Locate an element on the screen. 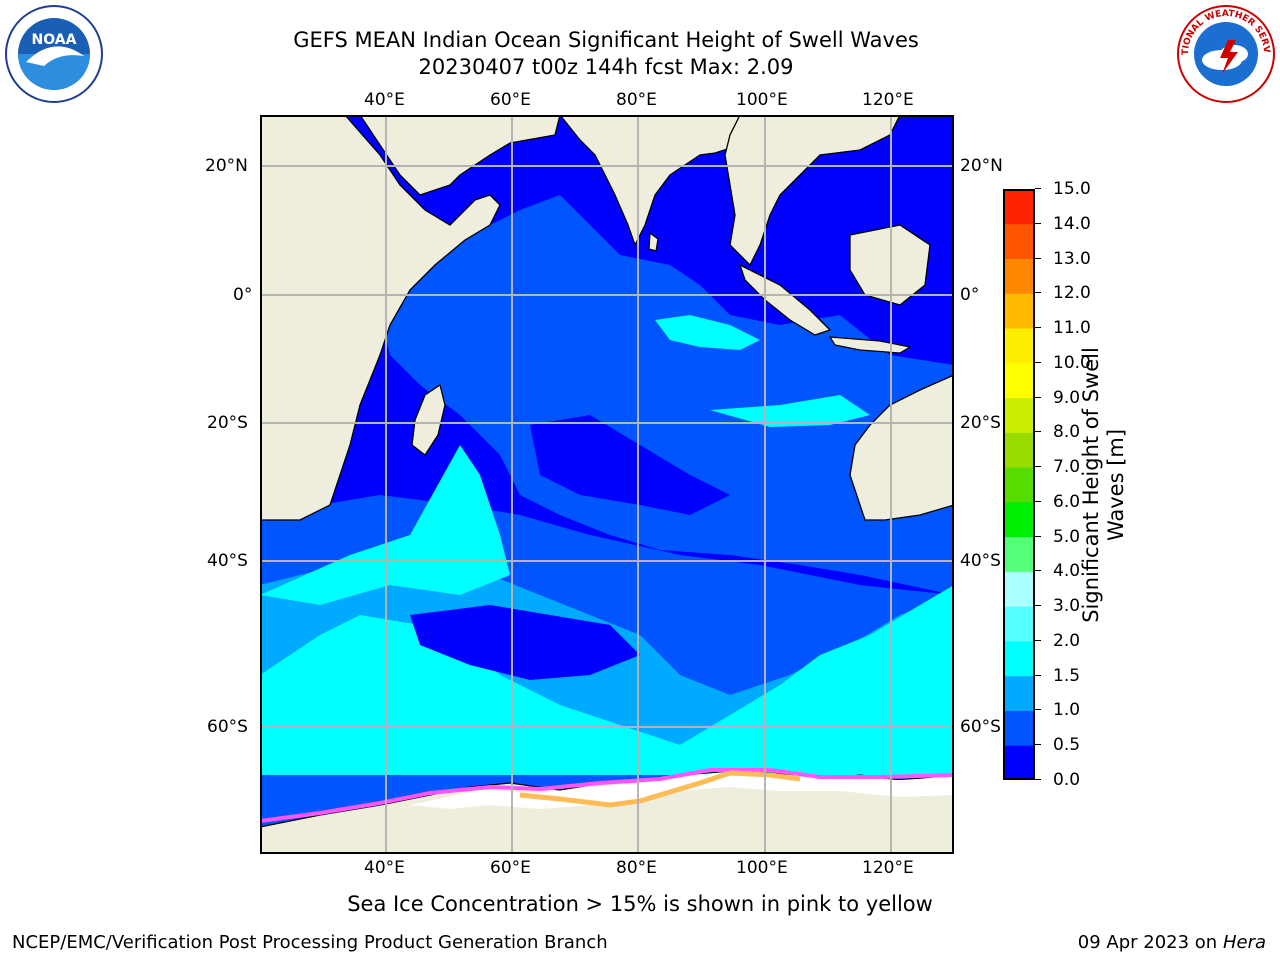  colorbar-tick-label: 1.5 is located at coordinates (1067, 675).